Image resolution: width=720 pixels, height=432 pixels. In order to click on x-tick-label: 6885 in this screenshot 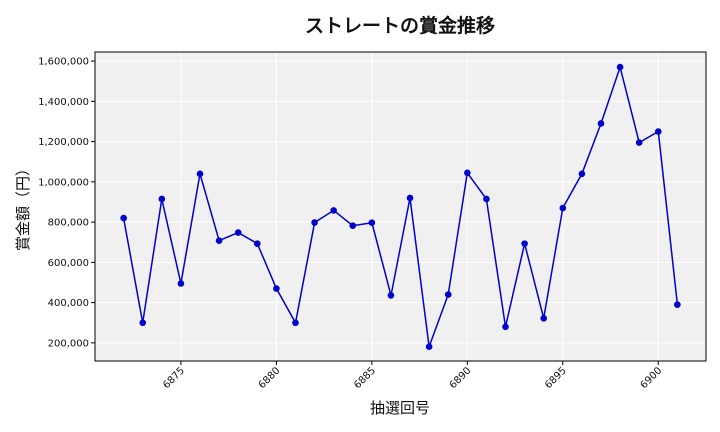, I will do `click(365, 378)`.